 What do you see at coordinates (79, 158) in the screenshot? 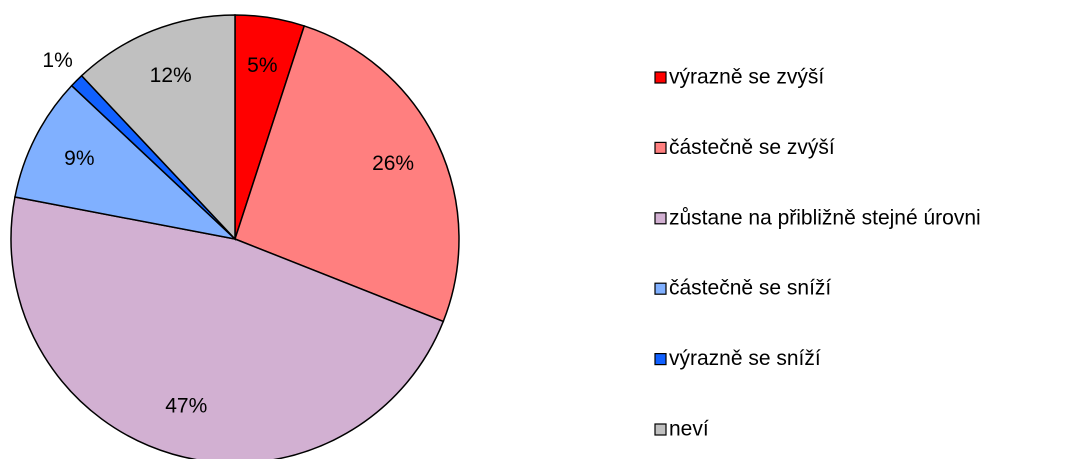
I see `data-label: 9%` at bounding box center [79, 158].